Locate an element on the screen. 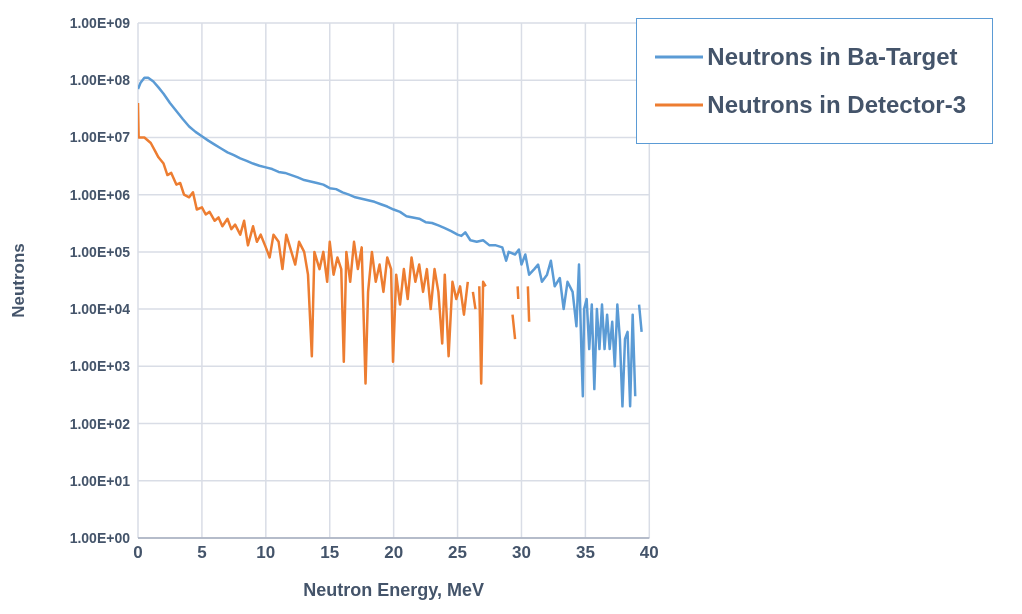  x-tick-label: 15 is located at coordinates (330, 553).